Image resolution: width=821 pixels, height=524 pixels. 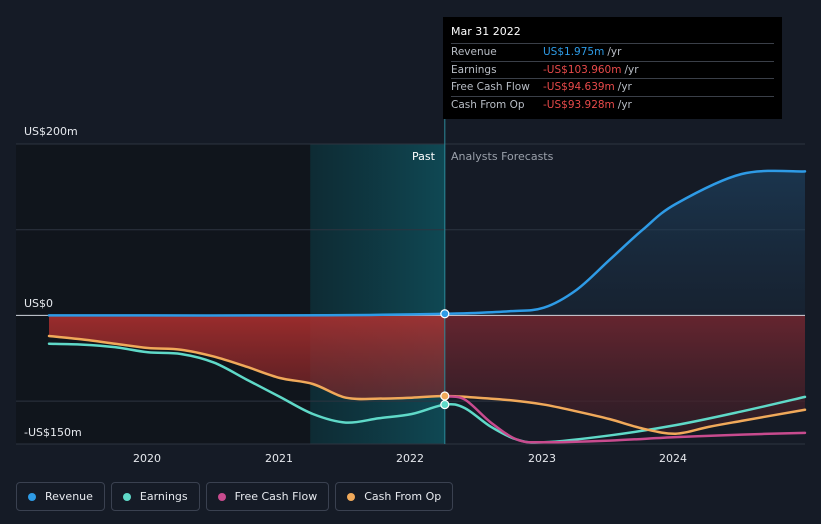 I want to click on tooltip-row-value: -US$103.960m, so click(x=582, y=69).